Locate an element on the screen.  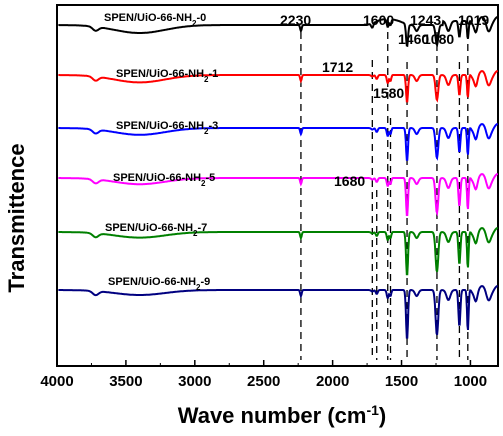
x-tick-label: 3500 is located at coordinates (125, 381).